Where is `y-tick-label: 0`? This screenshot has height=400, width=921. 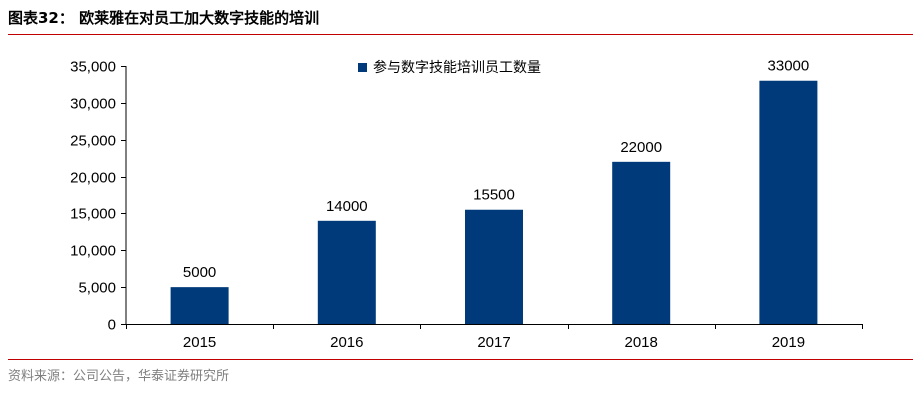 y-tick-label: 0 is located at coordinates (112, 325).